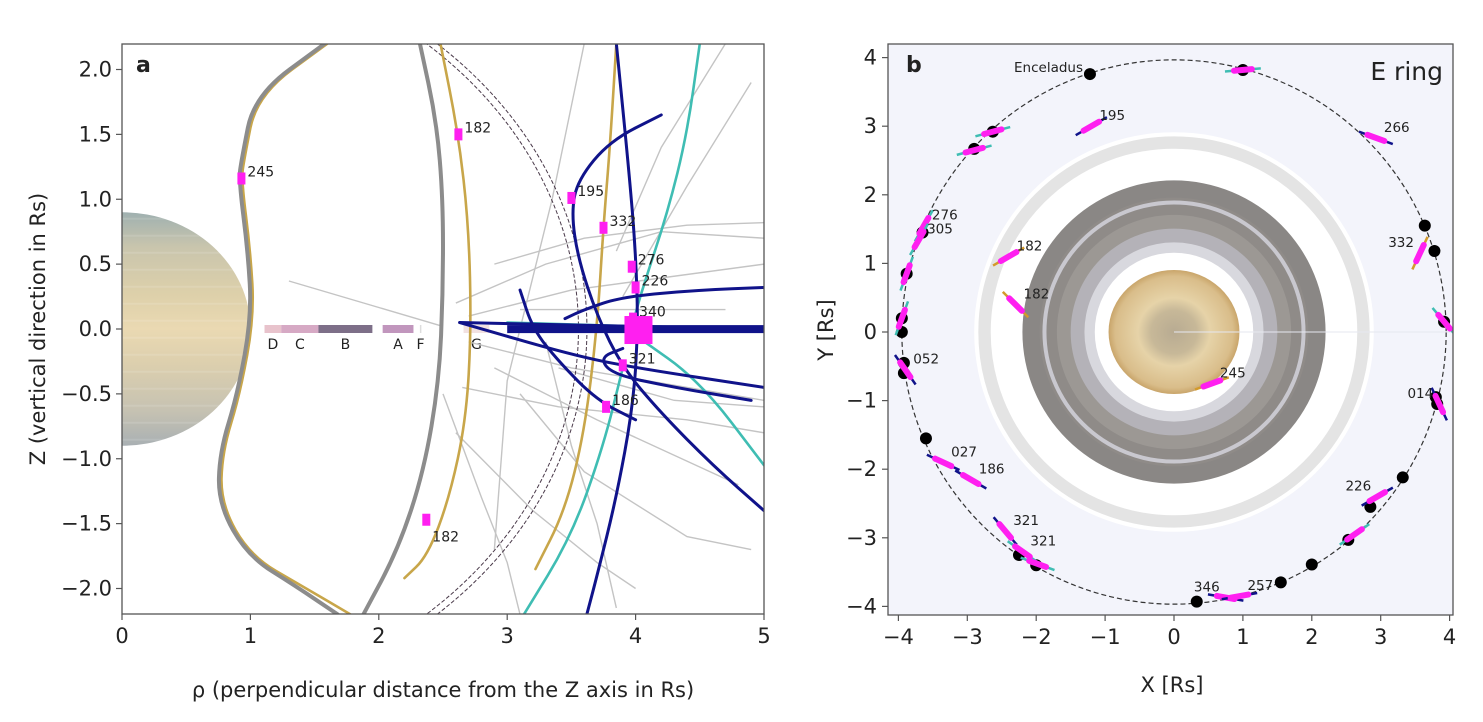 The height and width of the screenshot is (722, 1483). What do you see at coordinates (1233, 373) in the screenshot?
I see `flyby-label: 245` at bounding box center [1233, 373].